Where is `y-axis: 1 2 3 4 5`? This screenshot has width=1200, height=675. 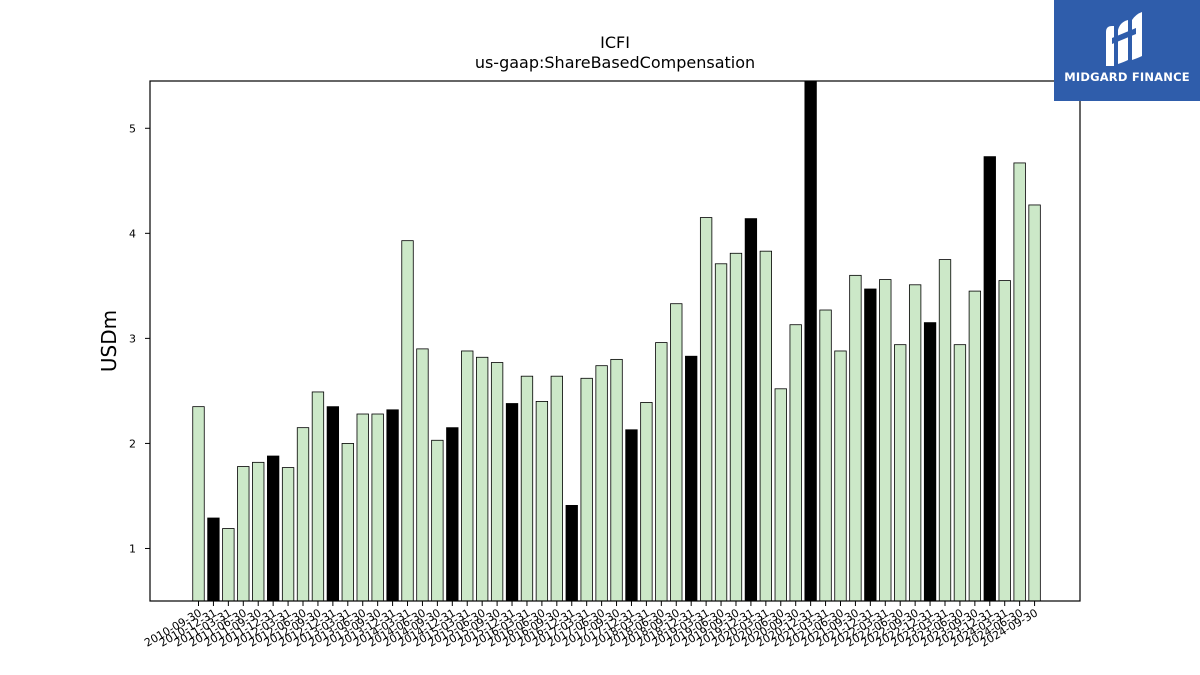
y-axis: 1 2 3 4 5 is located at coordinates (139, 338).